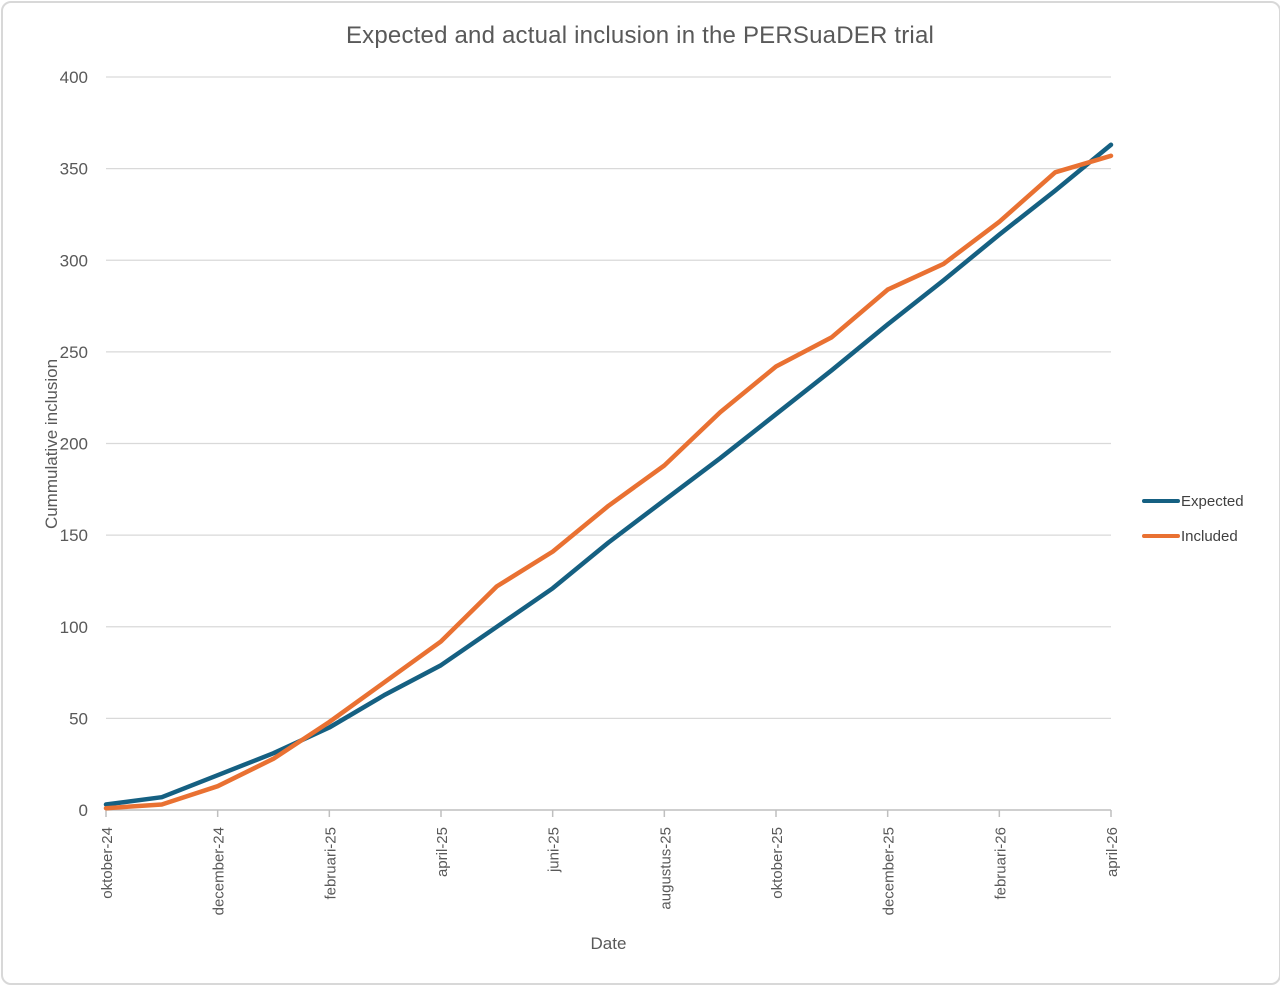 The height and width of the screenshot is (985, 1280). What do you see at coordinates (442, 852) in the screenshot?
I see `x-tick-label: april-25` at bounding box center [442, 852].